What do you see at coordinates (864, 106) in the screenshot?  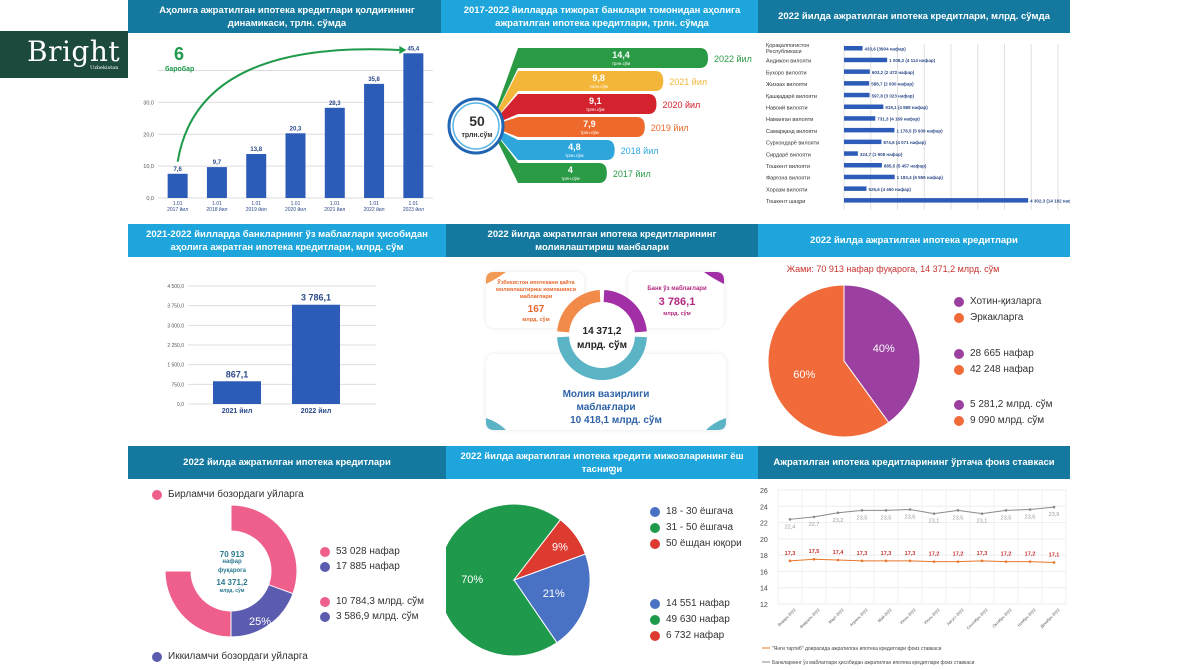 I see `region-bar` at bounding box center [864, 106].